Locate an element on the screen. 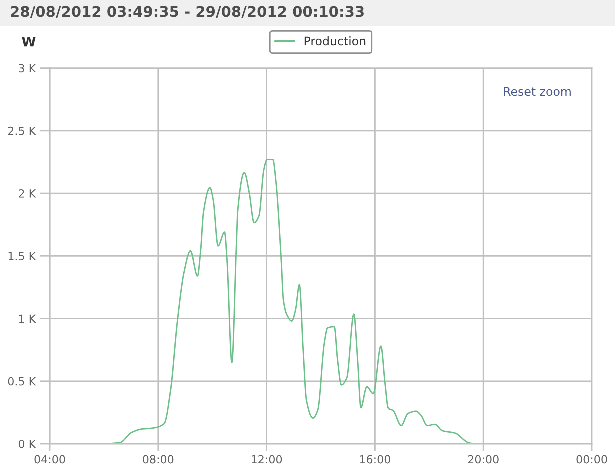  x-tick-label: 00:00 is located at coordinates (592, 459).